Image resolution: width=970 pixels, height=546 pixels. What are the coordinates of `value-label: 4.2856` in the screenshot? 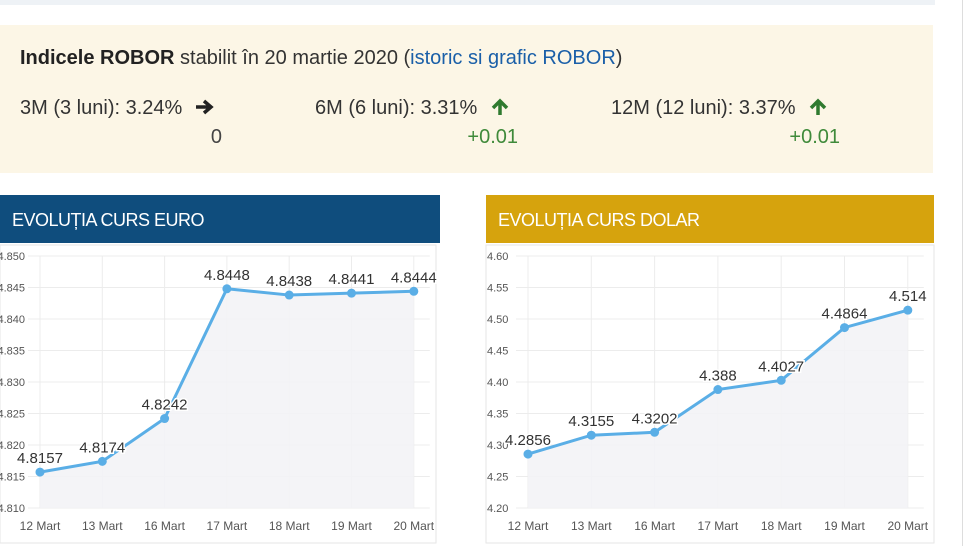 It's located at (528, 440).